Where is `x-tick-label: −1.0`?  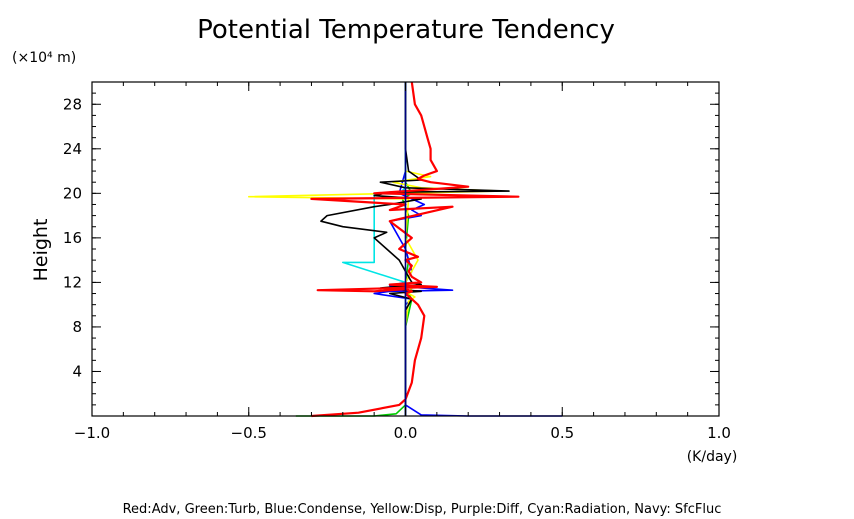
x-tick-label: −1.0 is located at coordinates (92, 433).